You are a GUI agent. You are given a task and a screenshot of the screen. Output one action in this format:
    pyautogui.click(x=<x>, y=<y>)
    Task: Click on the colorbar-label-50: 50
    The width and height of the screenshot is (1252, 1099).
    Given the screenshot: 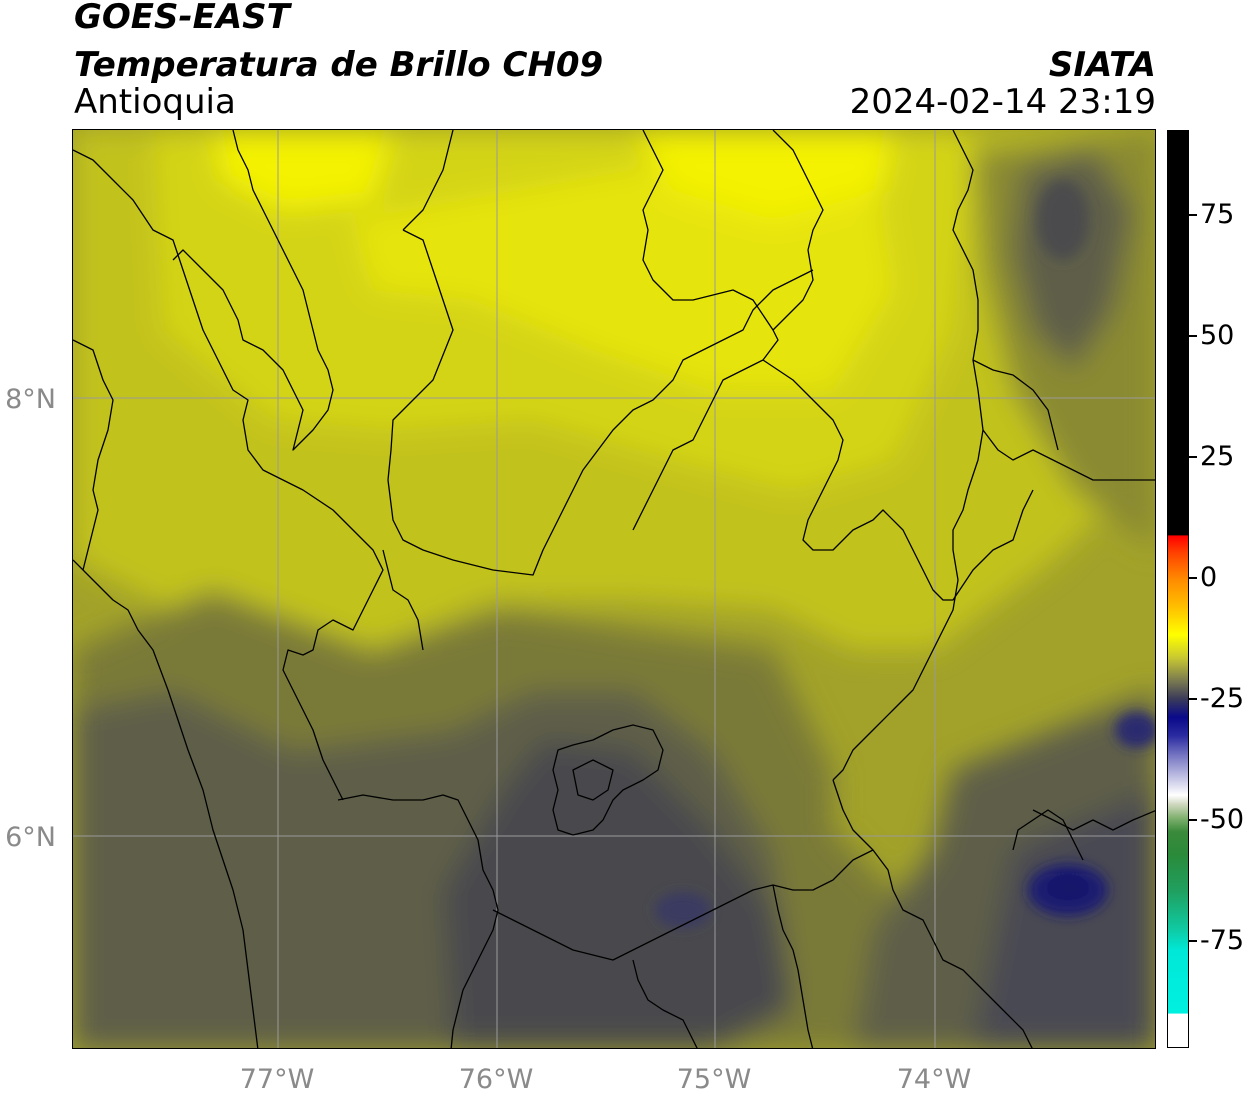 What is the action you would take?
    pyautogui.click(x=1217, y=335)
    